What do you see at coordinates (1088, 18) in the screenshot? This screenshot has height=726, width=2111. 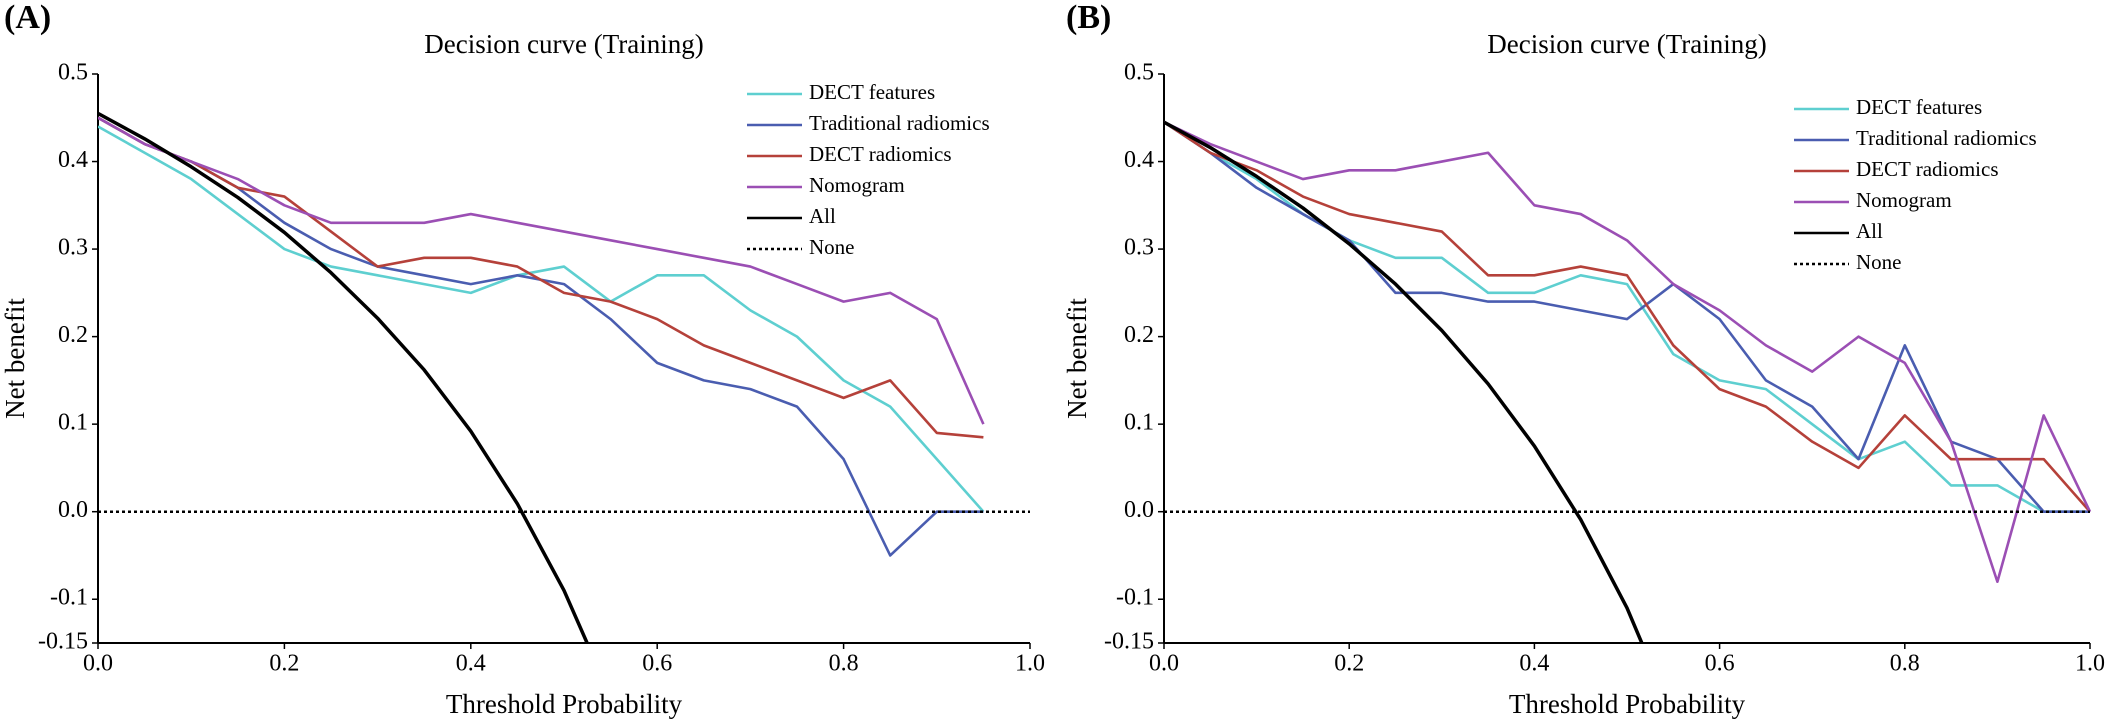 I see `panel-label: (B)` at bounding box center [1088, 18].